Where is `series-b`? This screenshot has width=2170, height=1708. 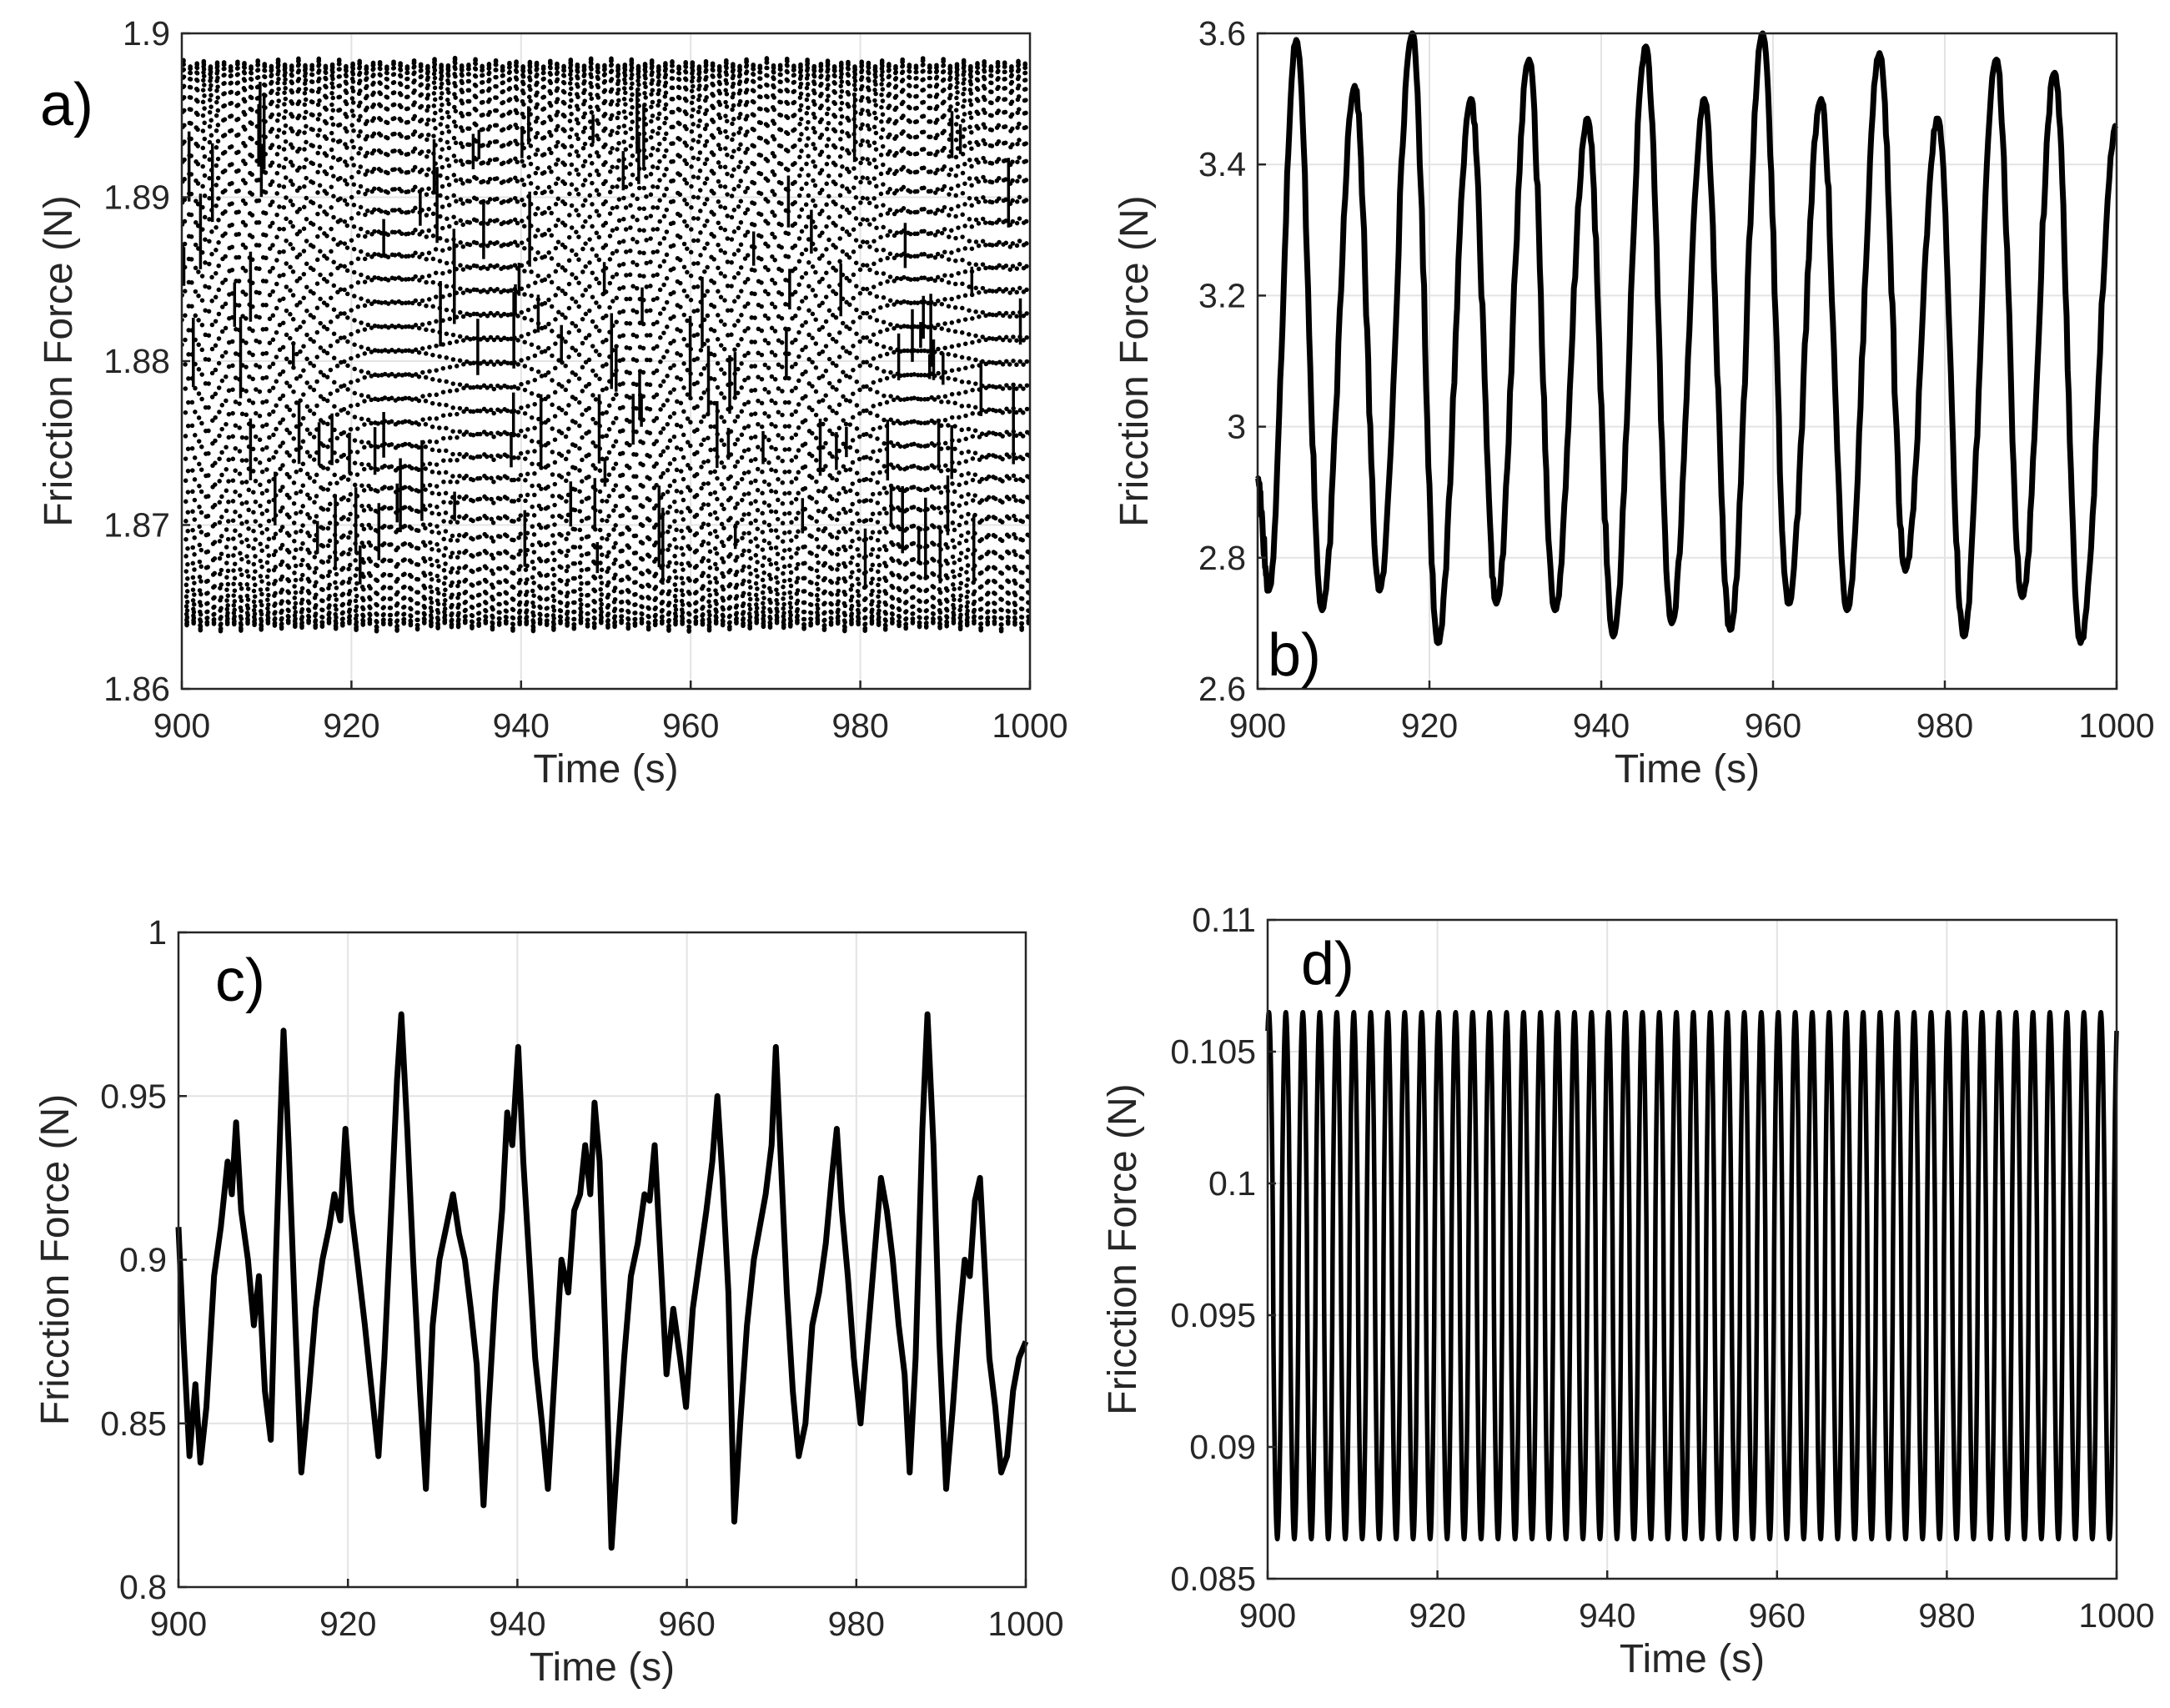 series-b is located at coordinates (1686, 338).